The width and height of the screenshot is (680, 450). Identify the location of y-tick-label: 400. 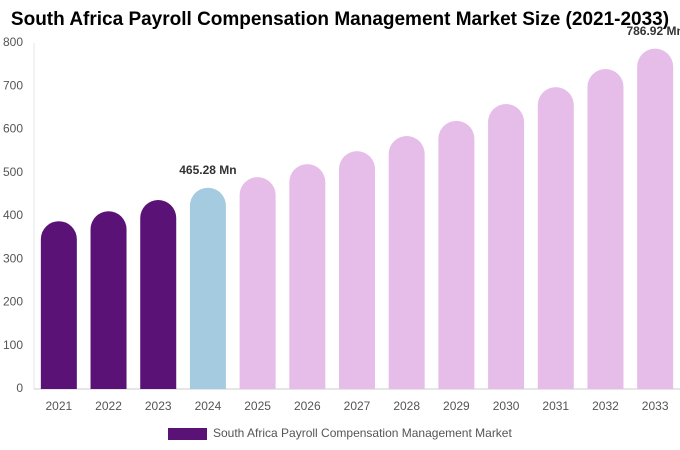
(13, 215).